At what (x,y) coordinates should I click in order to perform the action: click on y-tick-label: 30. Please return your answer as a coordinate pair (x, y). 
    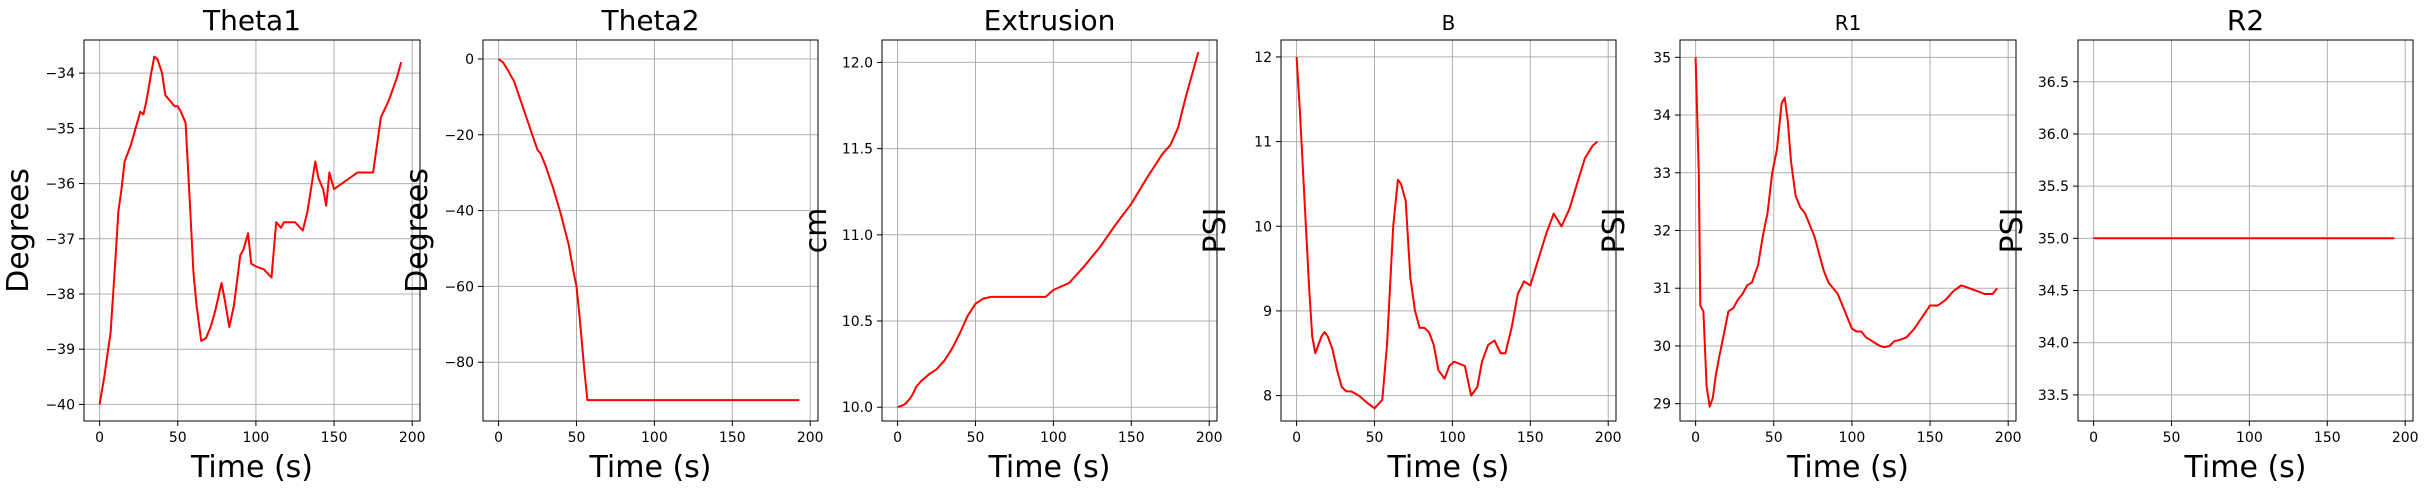
    Looking at the image, I should click on (1662, 347).